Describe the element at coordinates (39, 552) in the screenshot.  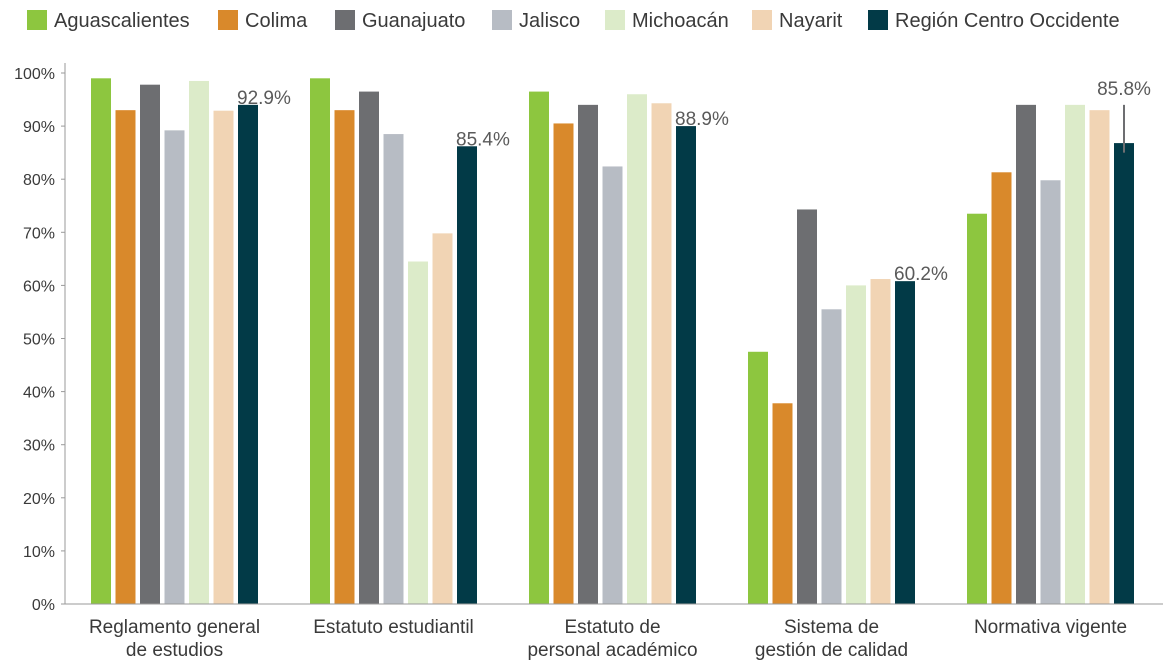
I see `y-tick-label-1: 10%` at that location.